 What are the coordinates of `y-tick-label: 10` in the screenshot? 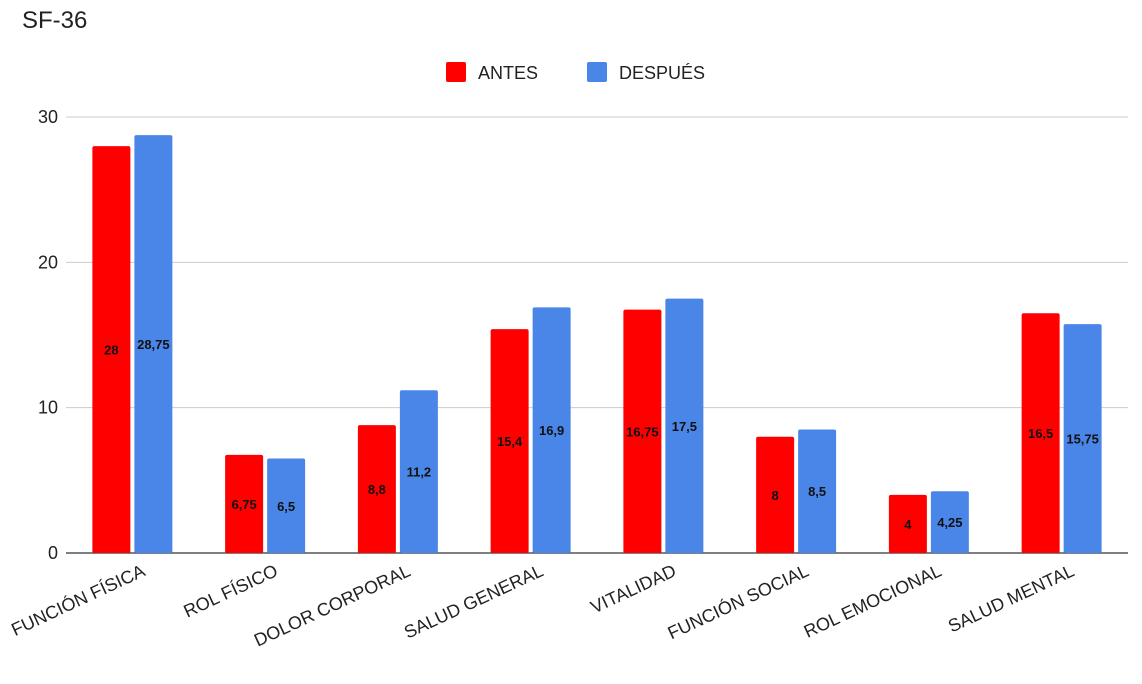 It's located at (48, 408).